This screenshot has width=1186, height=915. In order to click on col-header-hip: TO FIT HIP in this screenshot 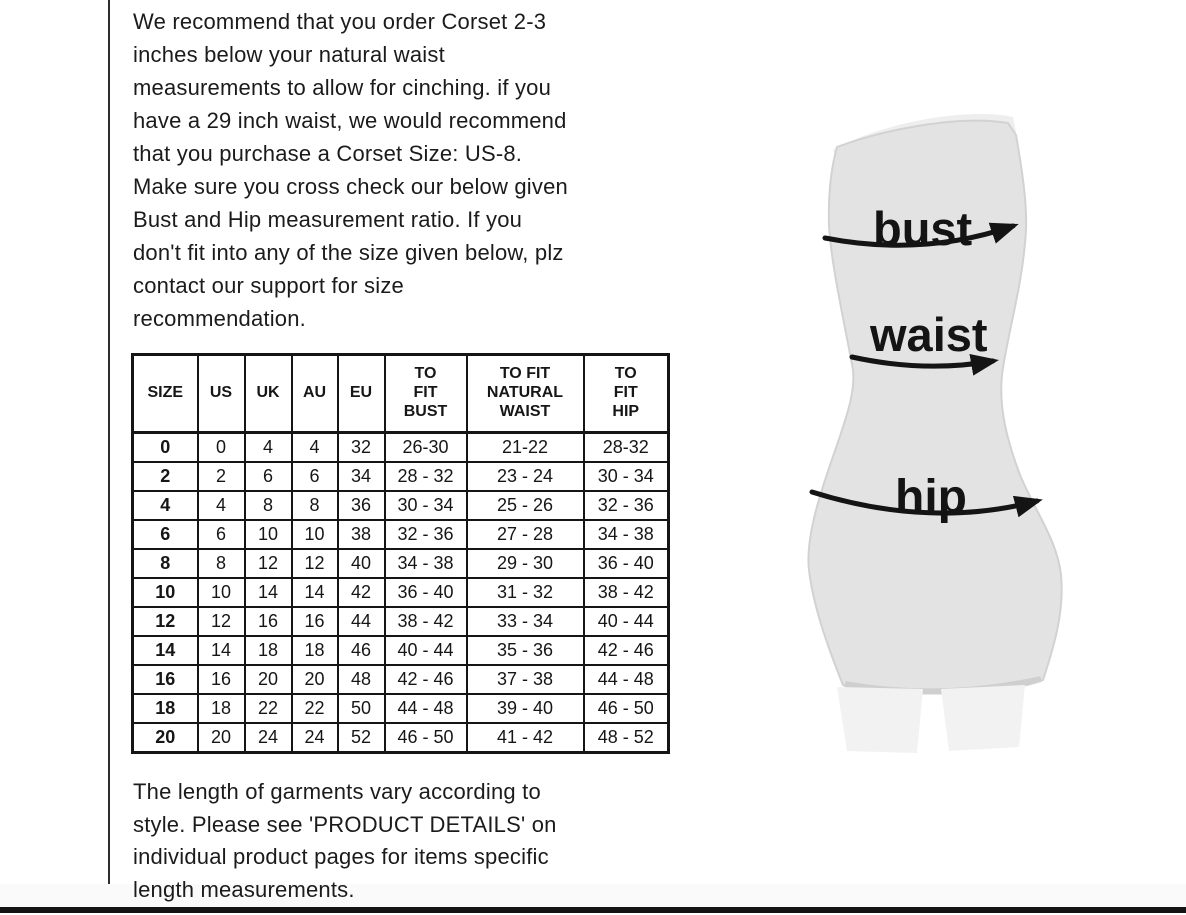, I will do `click(626, 393)`.